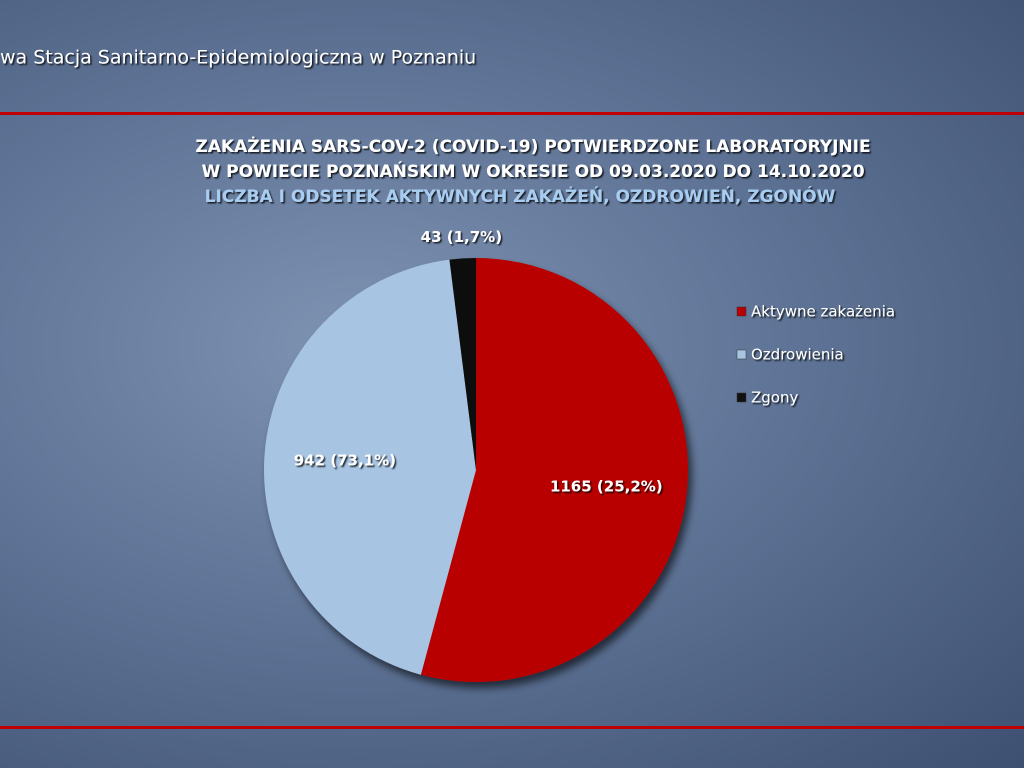 The width and height of the screenshot is (1024, 768). Describe the element at coordinates (606, 487) in the screenshot. I see `data-label: 1165 (25,2%)` at that location.